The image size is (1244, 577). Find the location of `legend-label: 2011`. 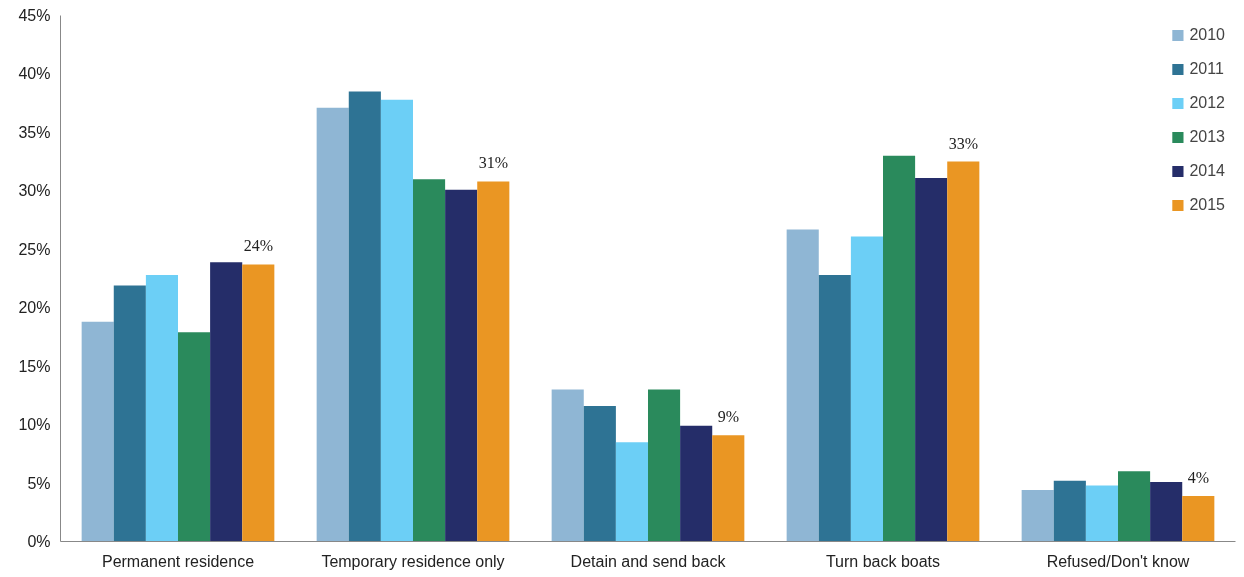

legend-label: 2011 is located at coordinates (1206, 69).